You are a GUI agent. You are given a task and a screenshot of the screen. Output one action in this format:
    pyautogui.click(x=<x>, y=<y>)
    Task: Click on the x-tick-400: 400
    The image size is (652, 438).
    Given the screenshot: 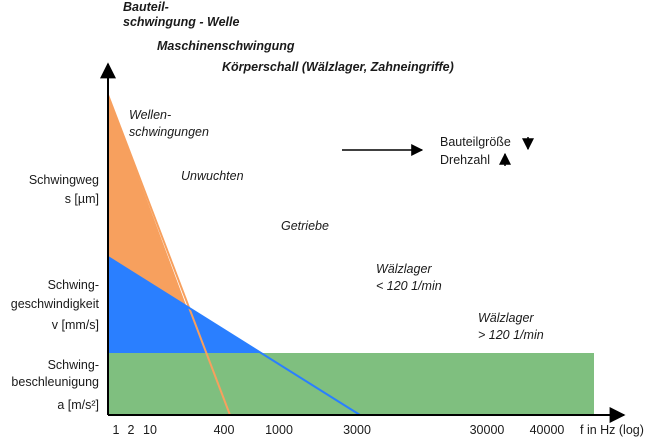 What is the action you would take?
    pyautogui.click(x=224, y=430)
    